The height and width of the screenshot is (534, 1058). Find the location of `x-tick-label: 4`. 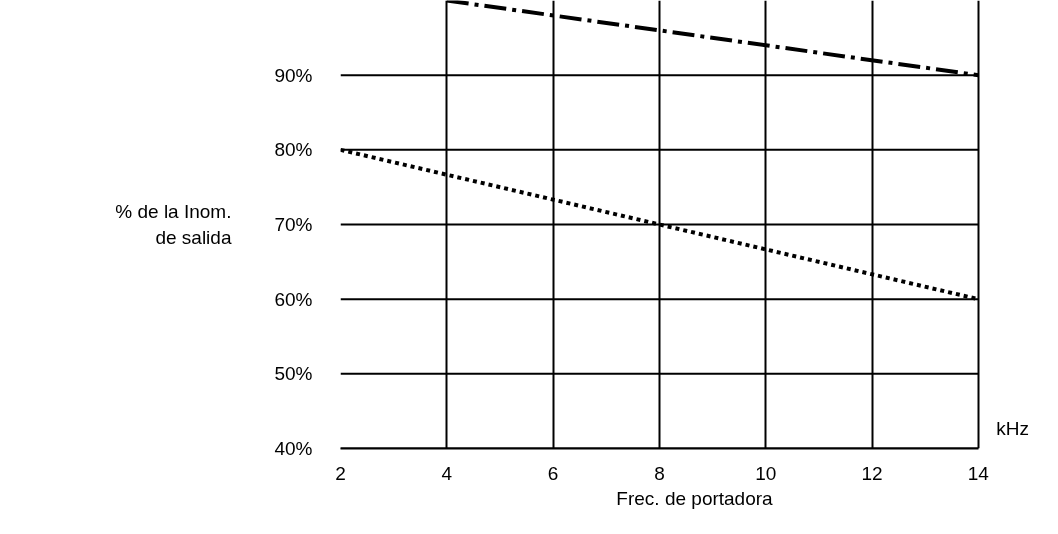

x-tick-label: 4 is located at coordinates (447, 473).